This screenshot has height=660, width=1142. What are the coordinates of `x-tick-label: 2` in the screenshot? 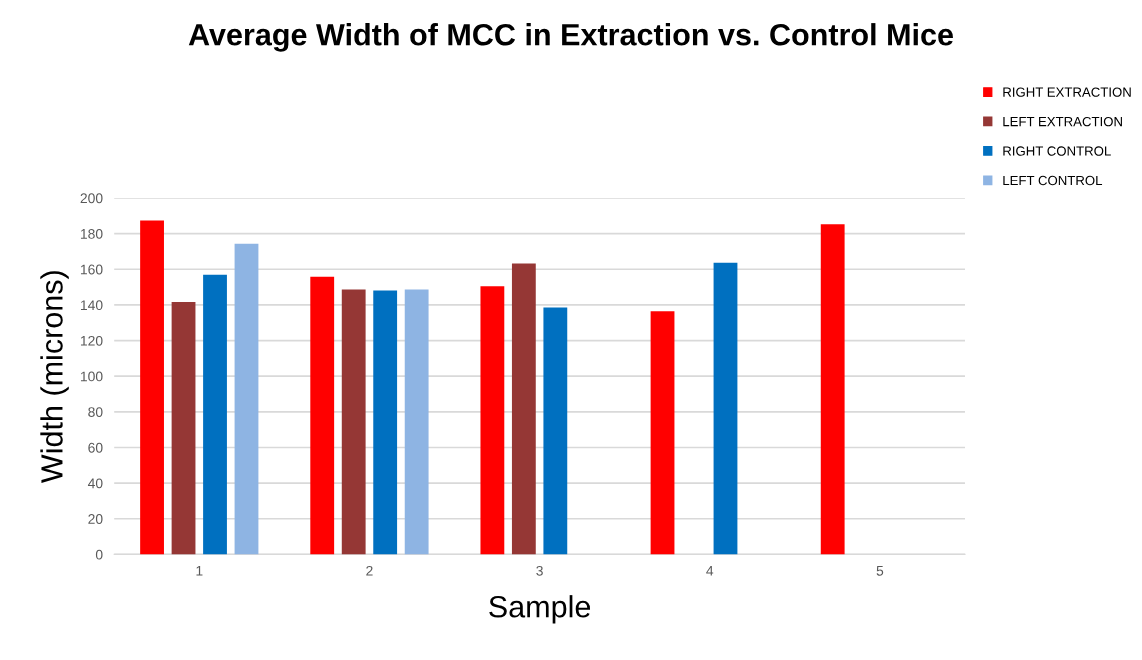 It's located at (369, 570).